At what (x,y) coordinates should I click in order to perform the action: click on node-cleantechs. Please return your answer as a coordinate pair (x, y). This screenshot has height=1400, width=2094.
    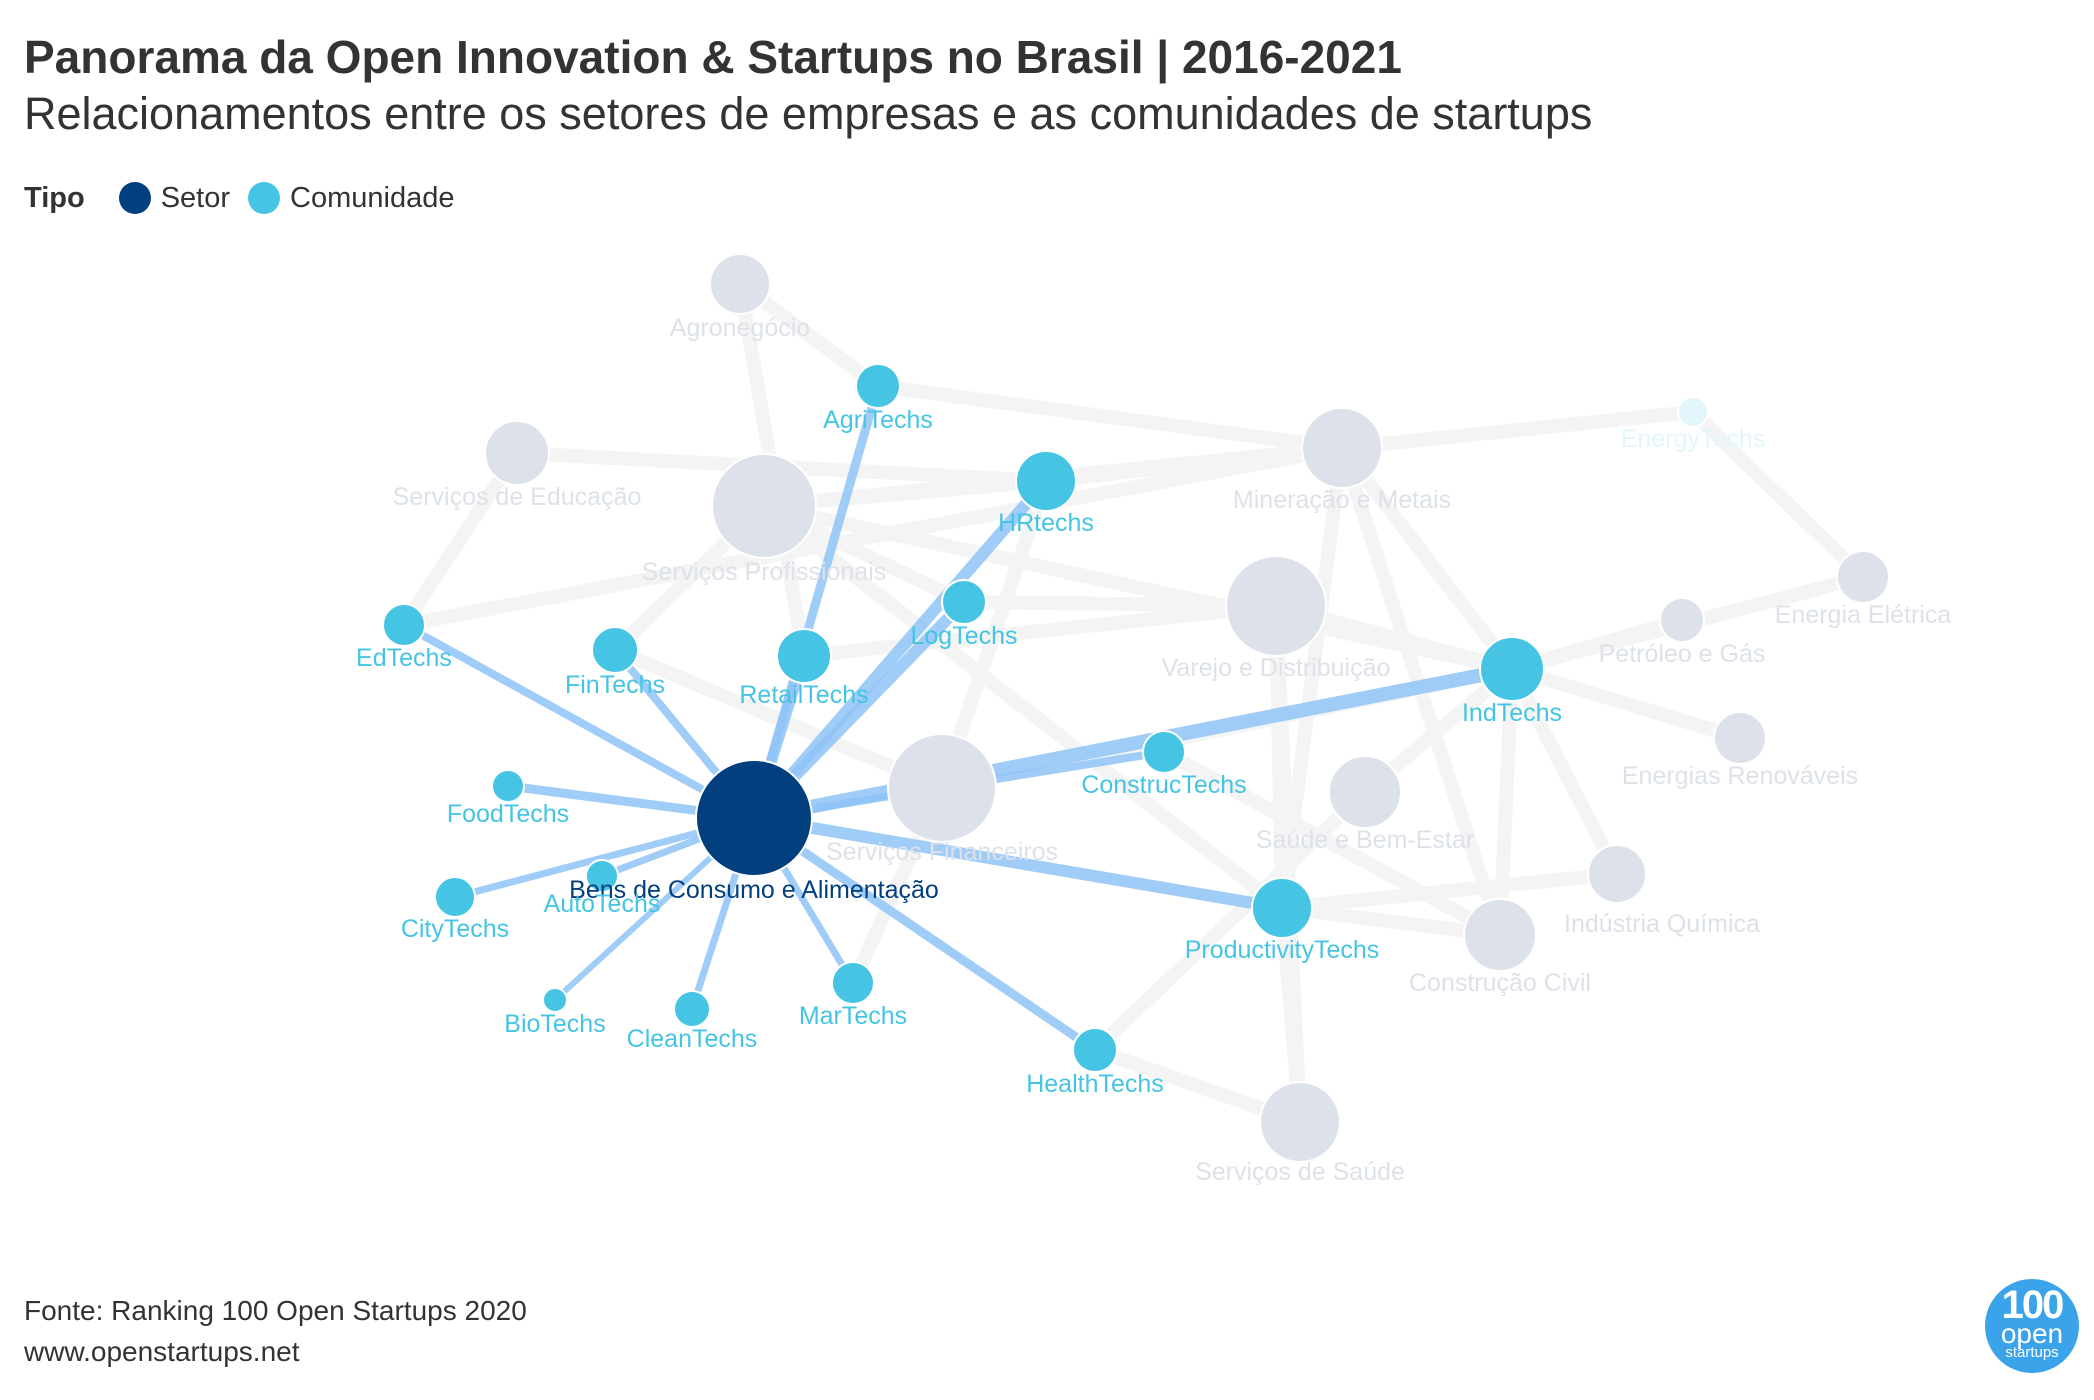
    Looking at the image, I should click on (692, 1009).